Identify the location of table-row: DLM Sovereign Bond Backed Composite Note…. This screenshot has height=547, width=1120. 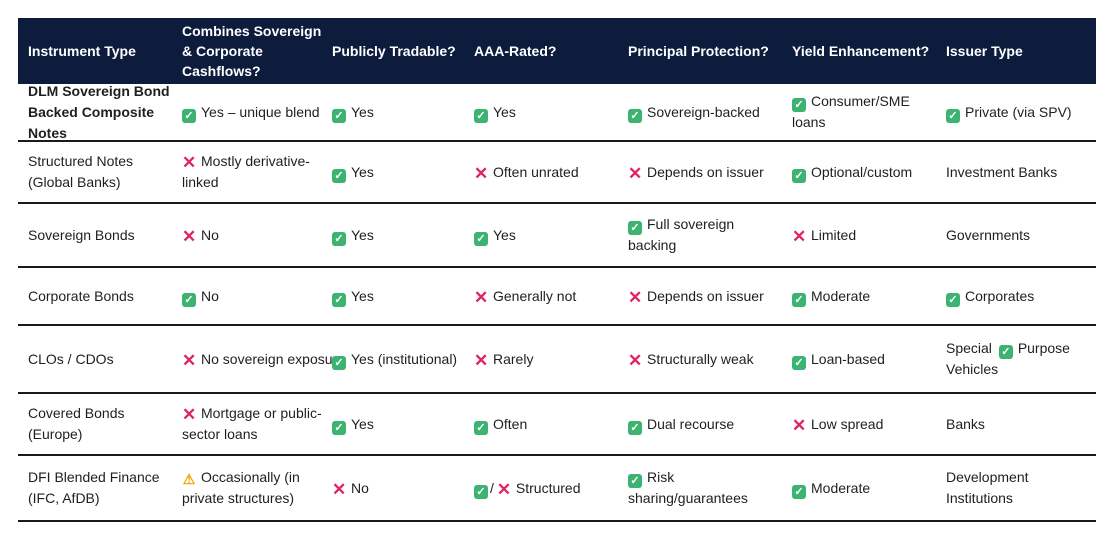
(557, 112).